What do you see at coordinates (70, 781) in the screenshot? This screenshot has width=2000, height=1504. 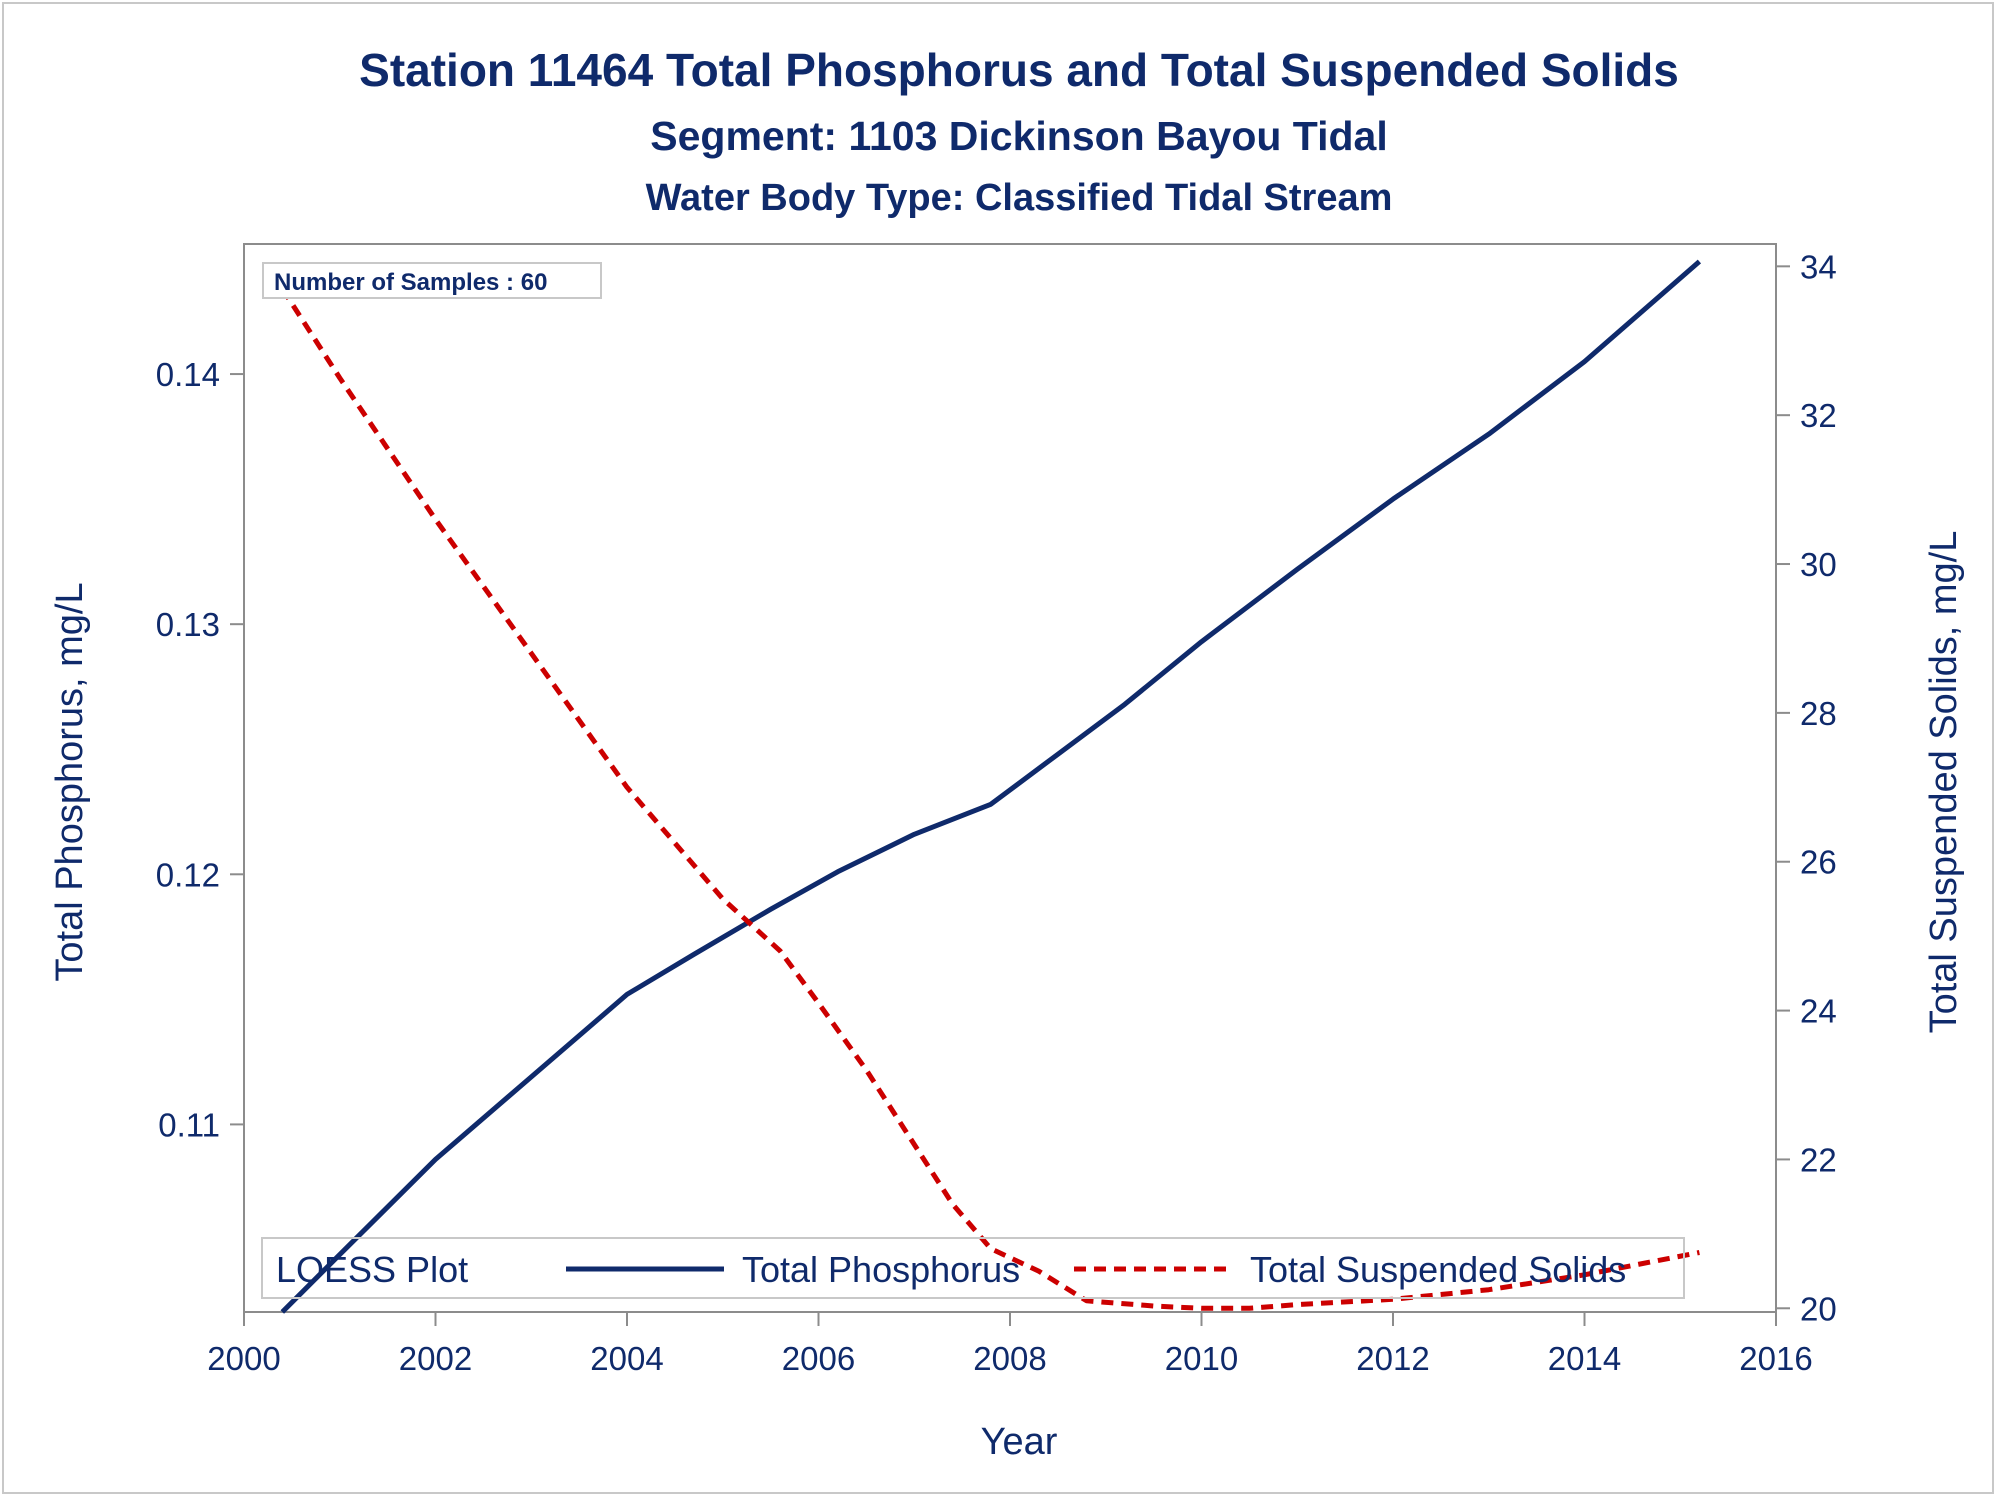 I see `y-left-axis-label: Total Phosphorus, mg/L` at bounding box center [70, 781].